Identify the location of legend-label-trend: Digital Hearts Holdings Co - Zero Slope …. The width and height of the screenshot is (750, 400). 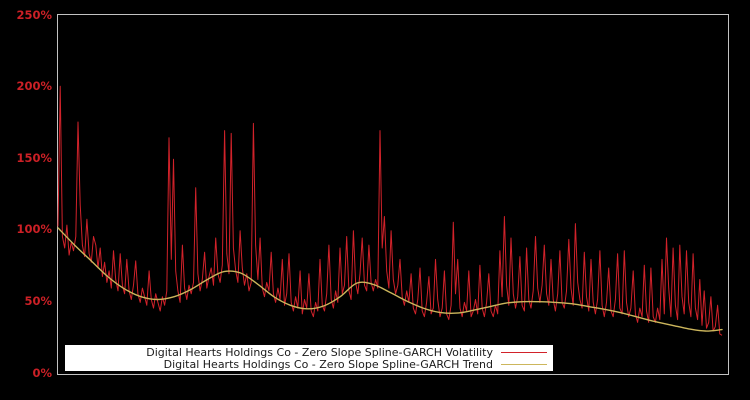
(328, 364).